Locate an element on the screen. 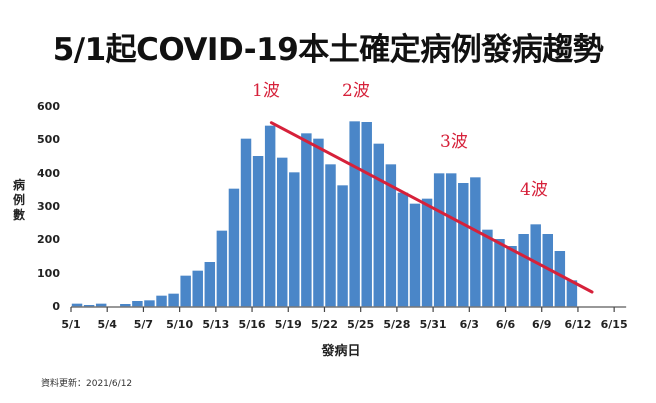 The image size is (656, 403). x-tick-label: 6/6 is located at coordinates (505, 324).